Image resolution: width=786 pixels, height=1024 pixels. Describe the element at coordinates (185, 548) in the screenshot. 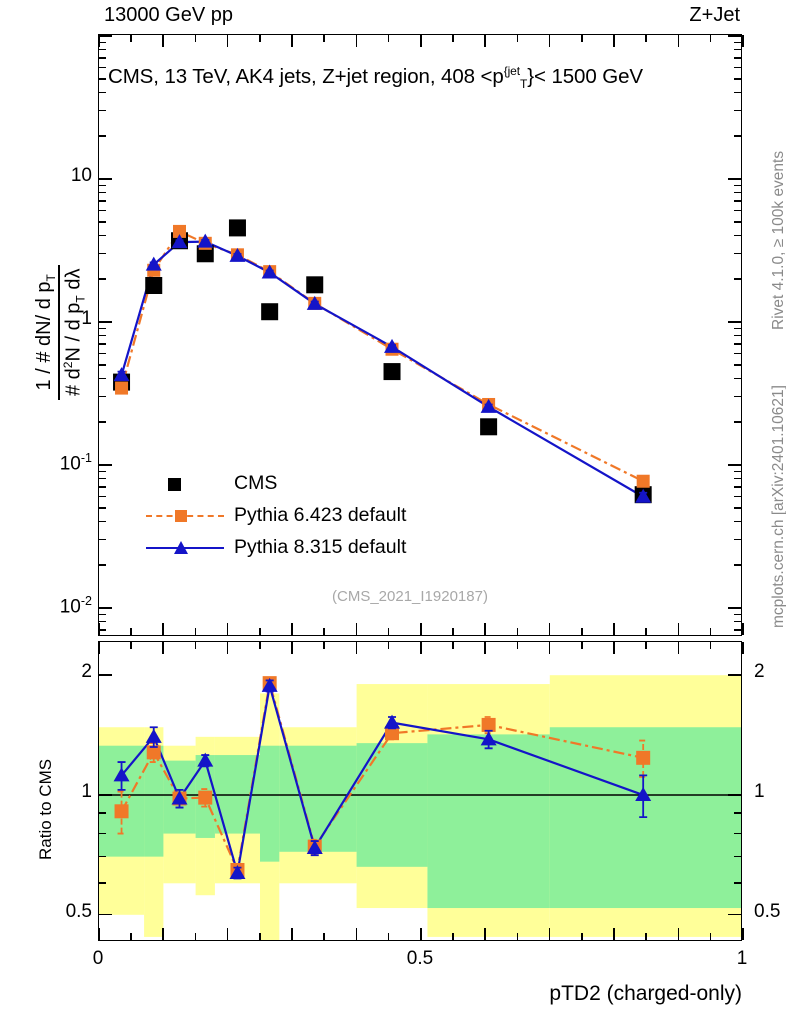

I see `legend-key-pythia8` at that location.